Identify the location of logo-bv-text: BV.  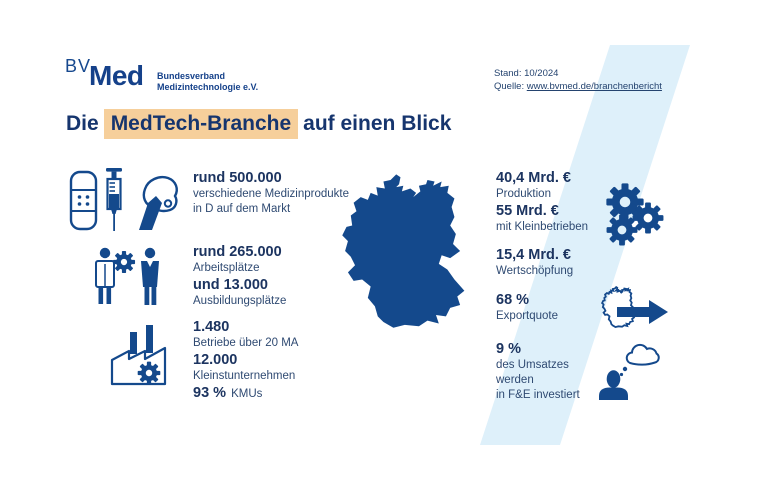
(78, 66).